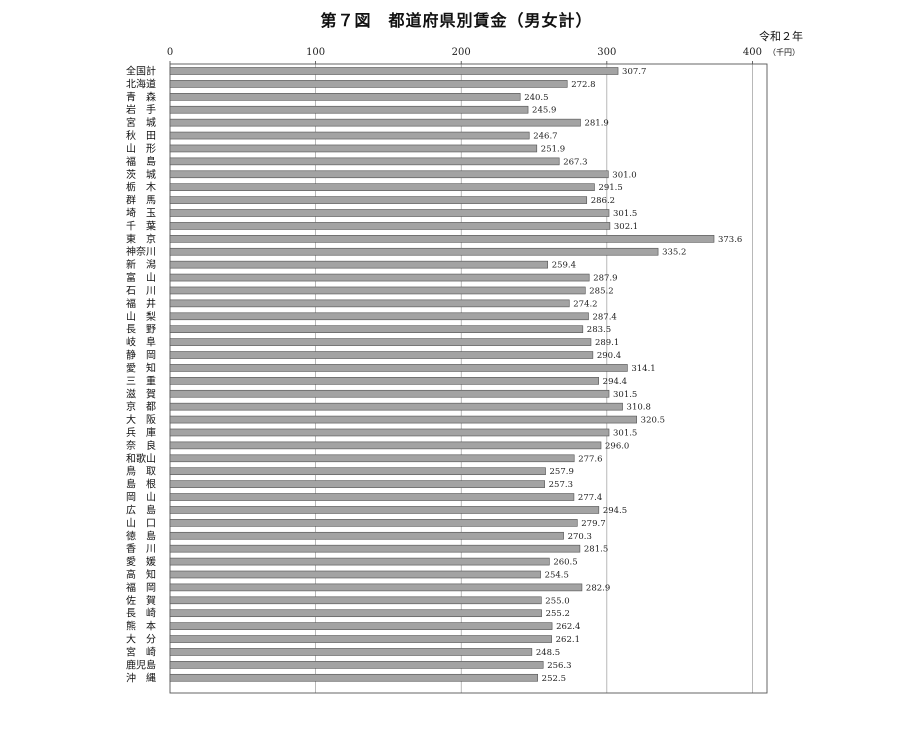  I want to click on value-label: 294.4, so click(615, 382).